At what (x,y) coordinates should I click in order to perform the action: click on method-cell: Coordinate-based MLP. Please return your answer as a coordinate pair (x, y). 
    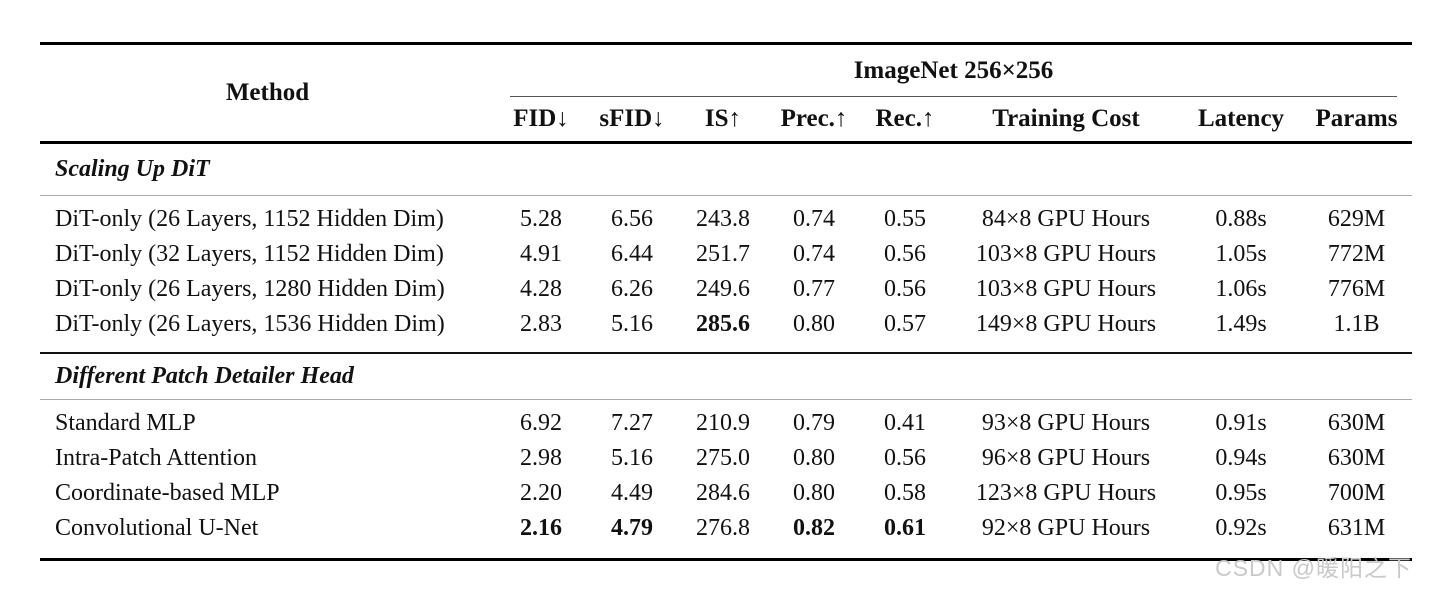
    Looking at the image, I should click on (167, 493).